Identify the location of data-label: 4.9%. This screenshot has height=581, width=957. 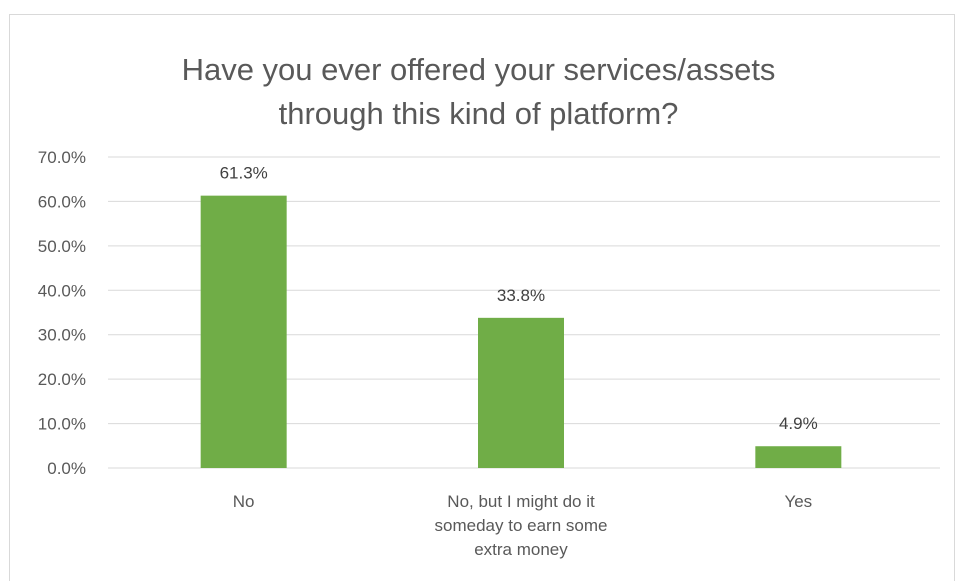
(798, 423).